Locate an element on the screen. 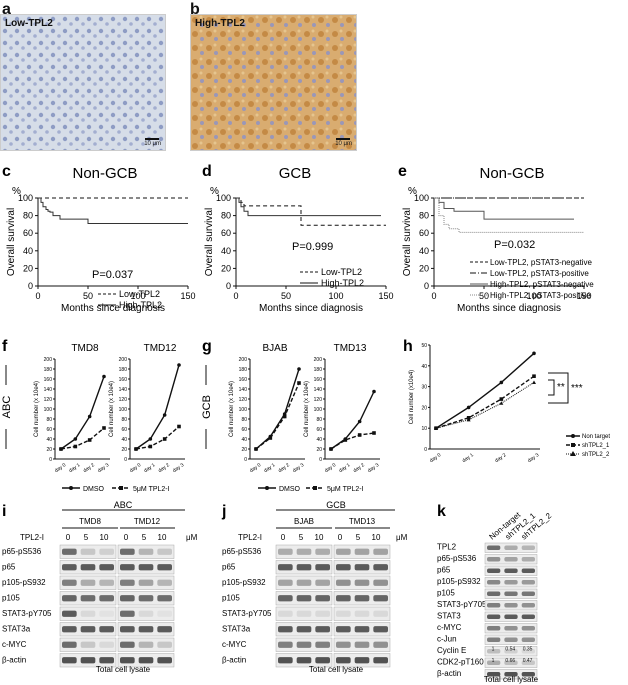 Image resolution: width=628 pixels, height=685 pixels. blot-row-label: c-MYC is located at coordinates (449, 627).